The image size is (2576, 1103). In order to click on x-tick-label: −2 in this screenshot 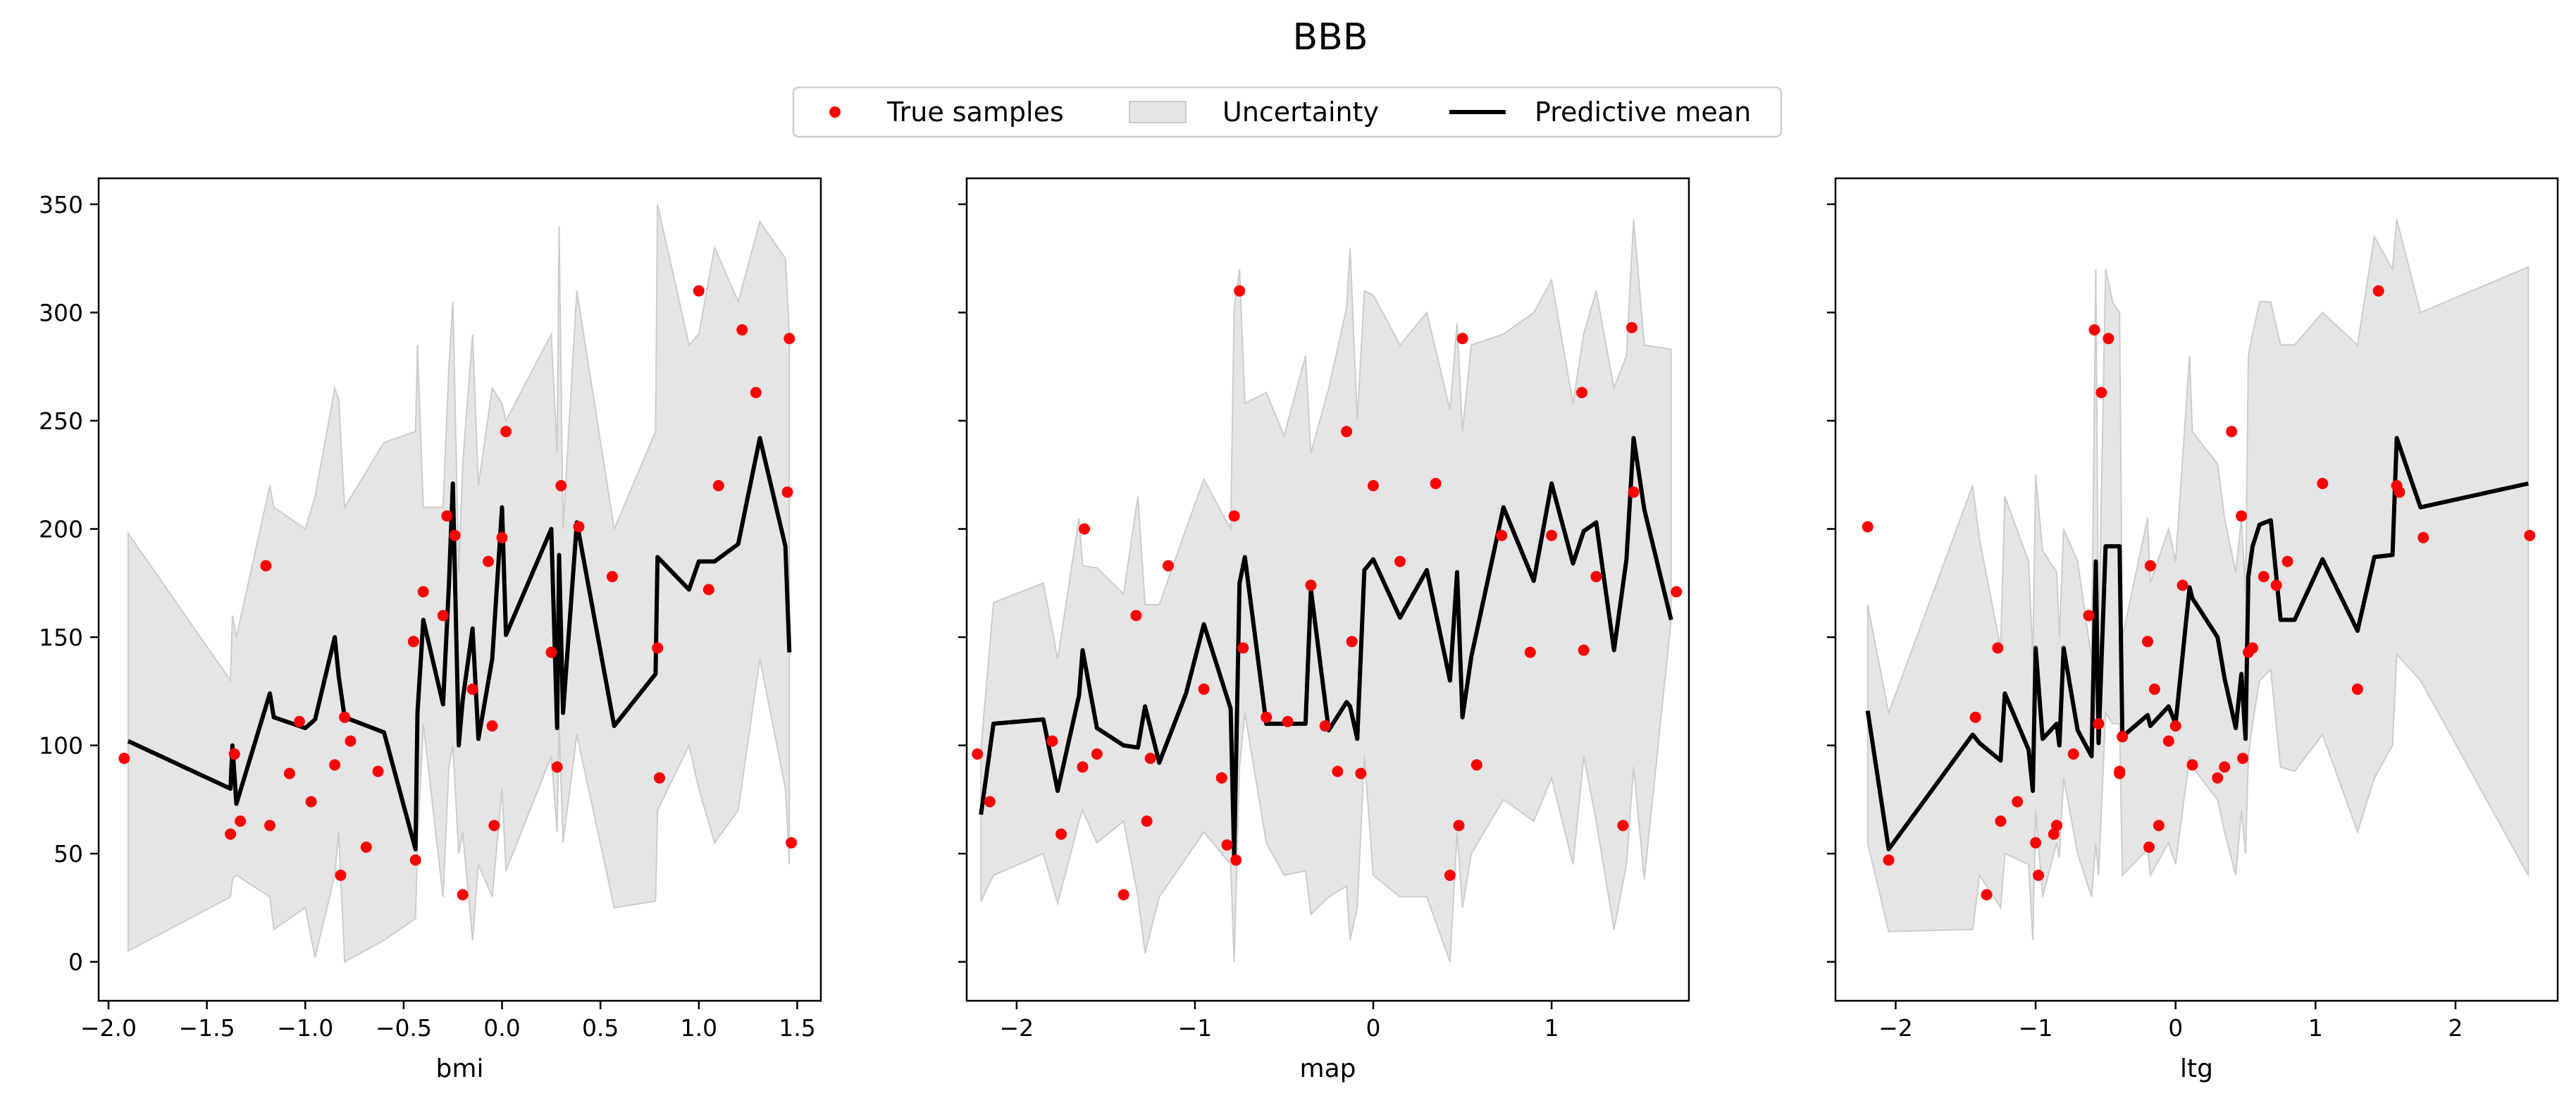, I will do `click(1895, 1028)`.